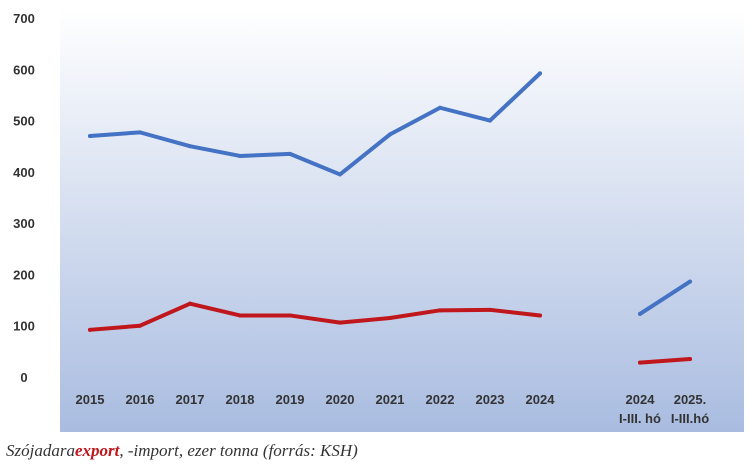 Image resolution: width=750 pixels, height=471 pixels. What do you see at coordinates (490, 399) in the screenshot?
I see `x-tick-label: 2023` at bounding box center [490, 399].